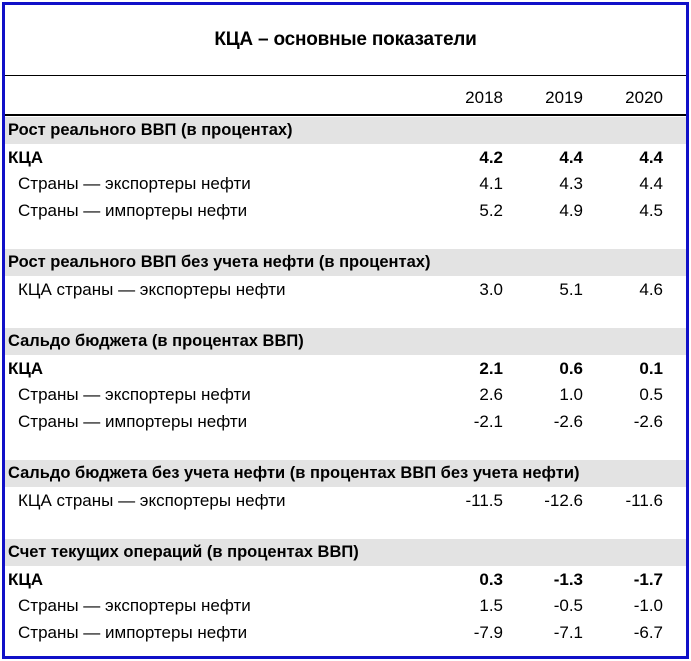 The image size is (691, 661). I want to click on section-heading-label: Сальдо бюджета (в процентах ВВП), so click(156, 341).